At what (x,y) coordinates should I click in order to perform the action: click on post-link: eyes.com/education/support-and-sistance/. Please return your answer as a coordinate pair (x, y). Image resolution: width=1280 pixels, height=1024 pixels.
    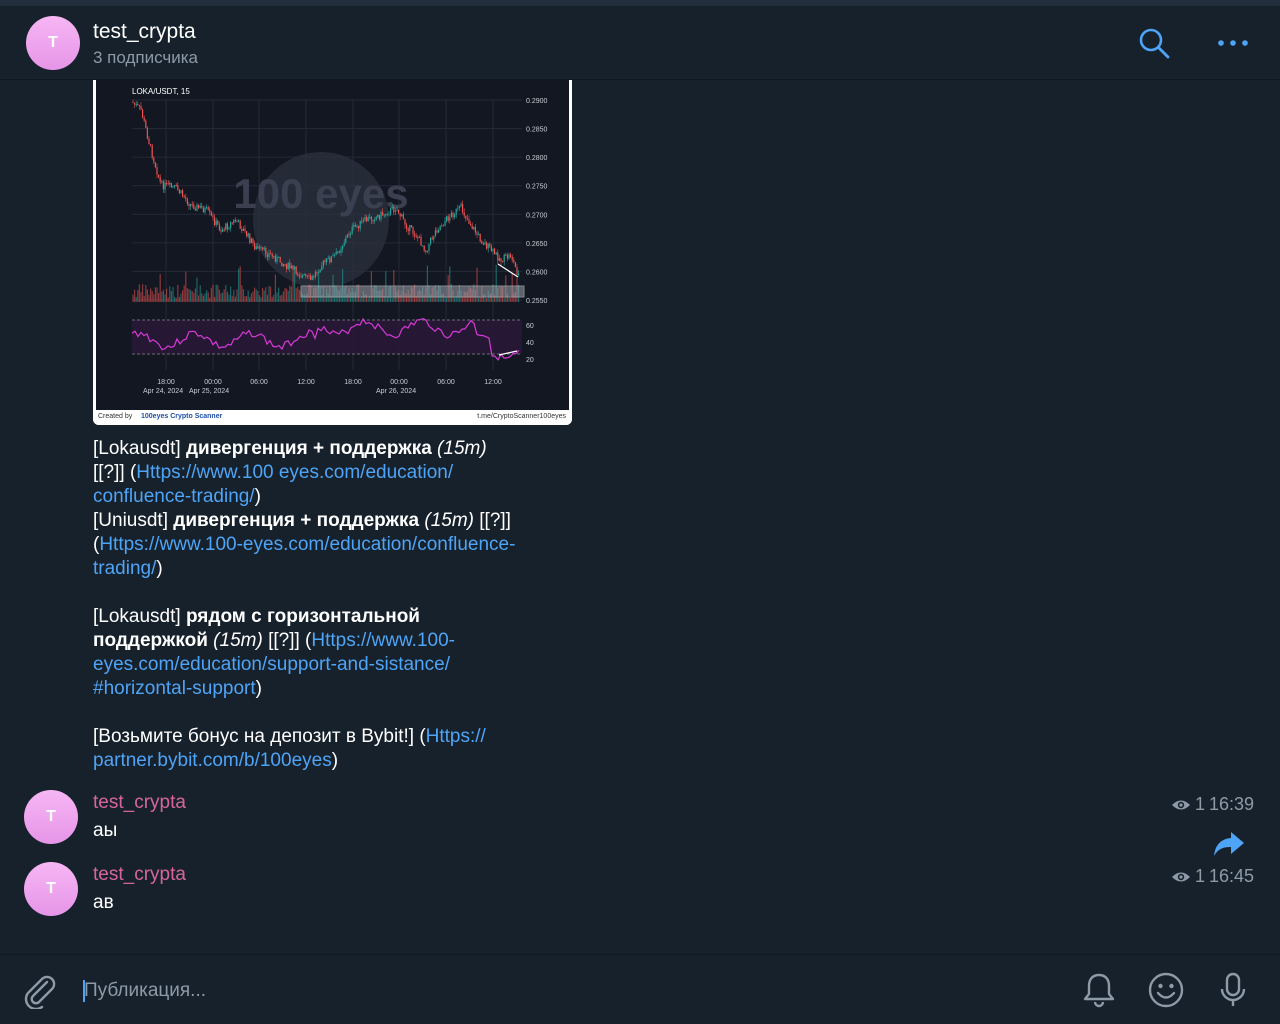
    Looking at the image, I should click on (271, 664).